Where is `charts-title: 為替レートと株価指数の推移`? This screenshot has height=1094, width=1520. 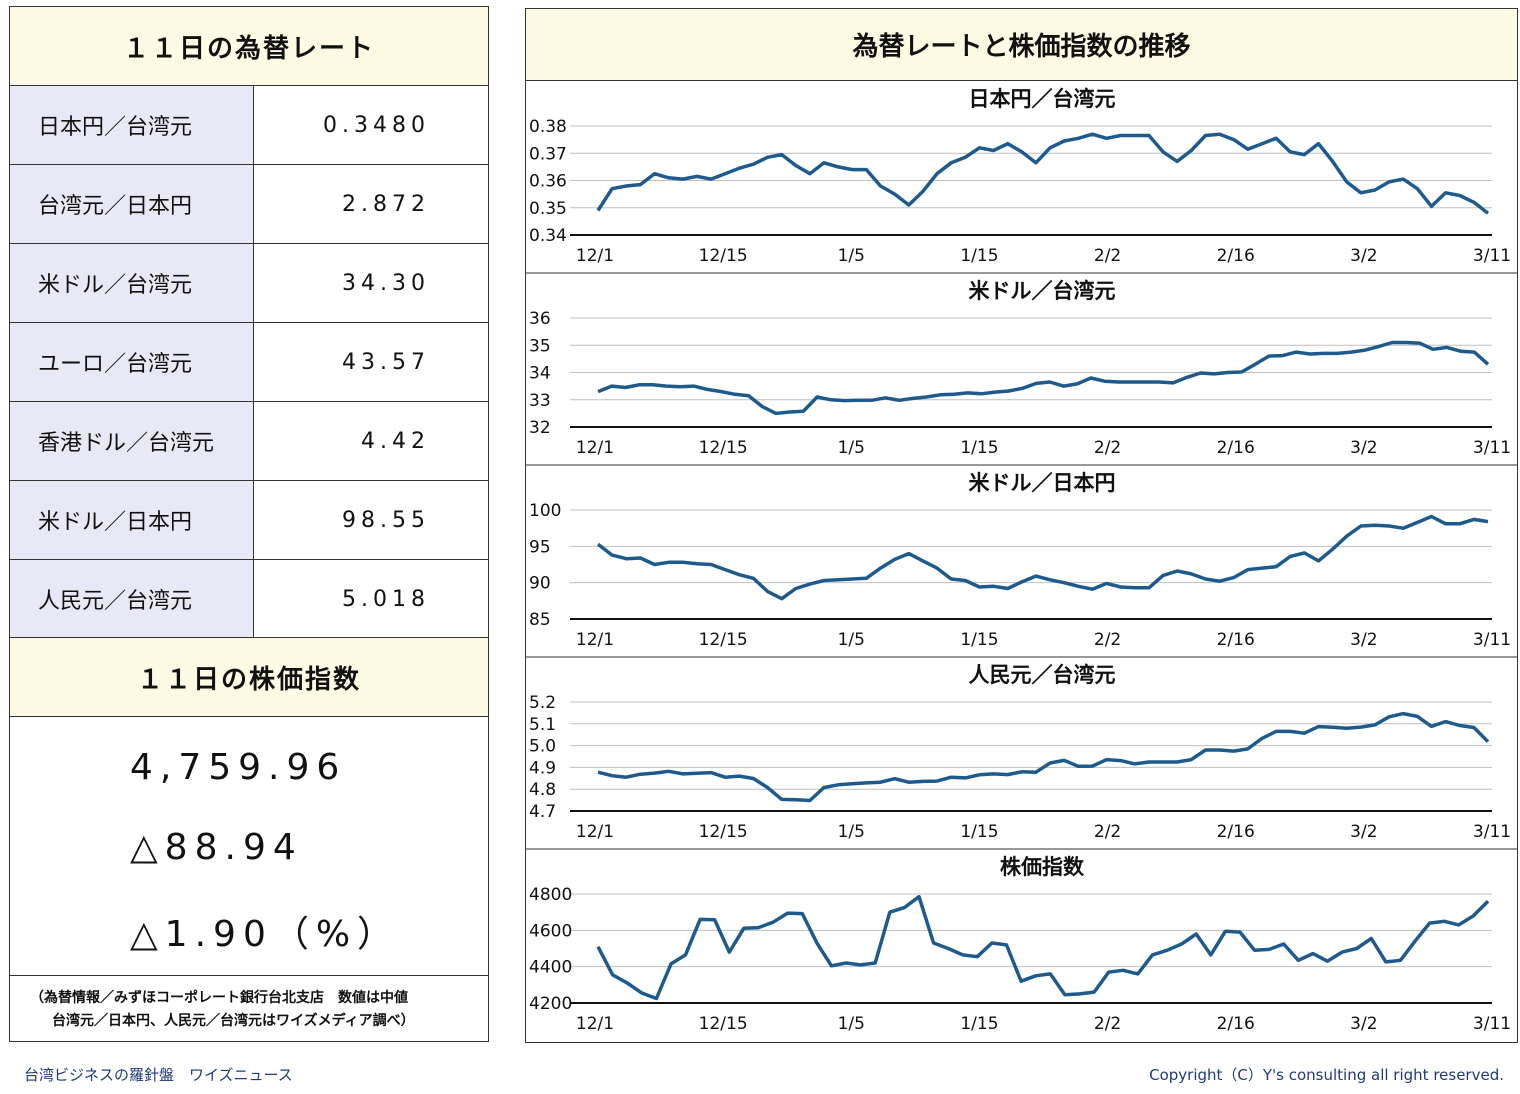
charts-title: 為替レートと株価指数の推移 is located at coordinates (1021, 45).